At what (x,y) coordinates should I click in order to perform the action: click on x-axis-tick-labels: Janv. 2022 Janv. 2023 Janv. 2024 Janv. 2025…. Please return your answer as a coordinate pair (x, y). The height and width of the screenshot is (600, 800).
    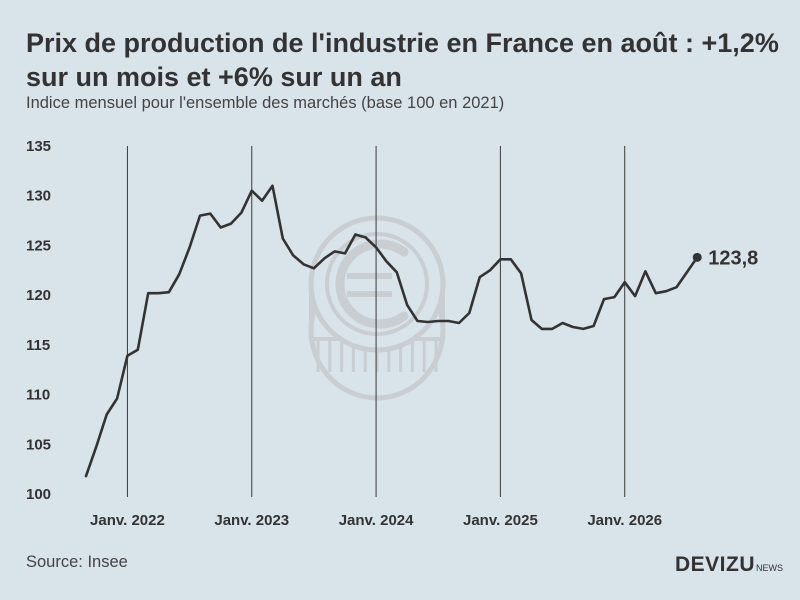
    Looking at the image, I should click on (376, 520).